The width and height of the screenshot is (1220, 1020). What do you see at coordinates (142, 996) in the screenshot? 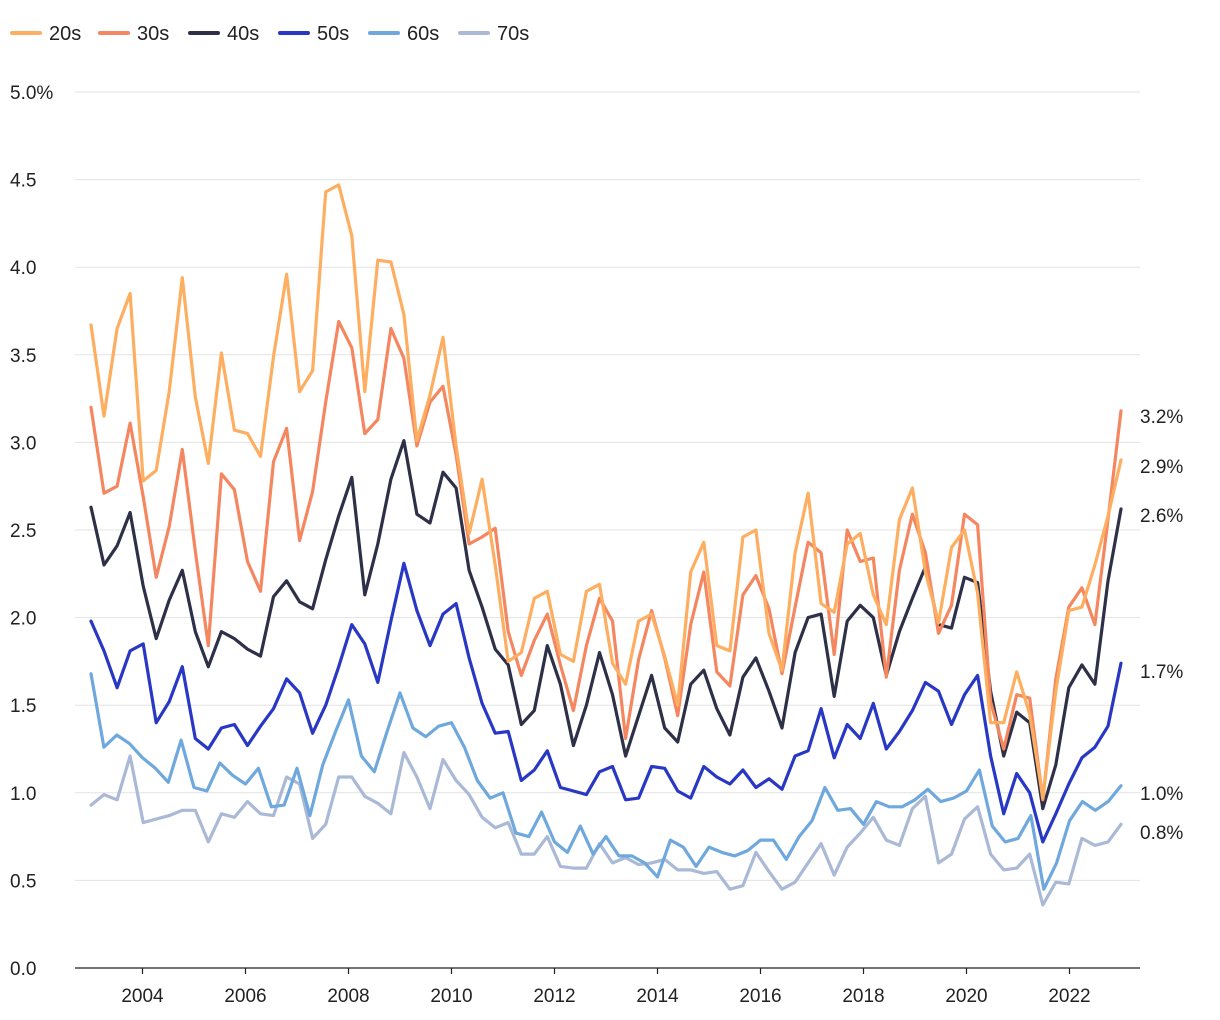
I see `x-tick-label: 2004` at bounding box center [142, 996].